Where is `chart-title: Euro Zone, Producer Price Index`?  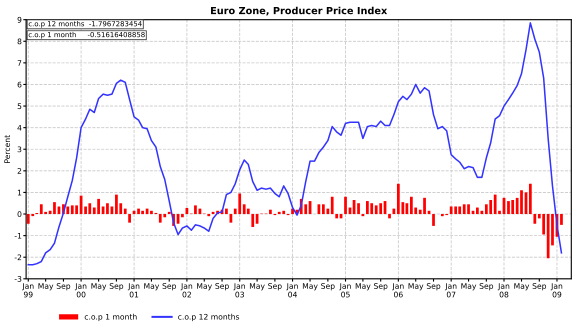
chart-title: Euro Zone, Producer Price Index is located at coordinates (299, 11).